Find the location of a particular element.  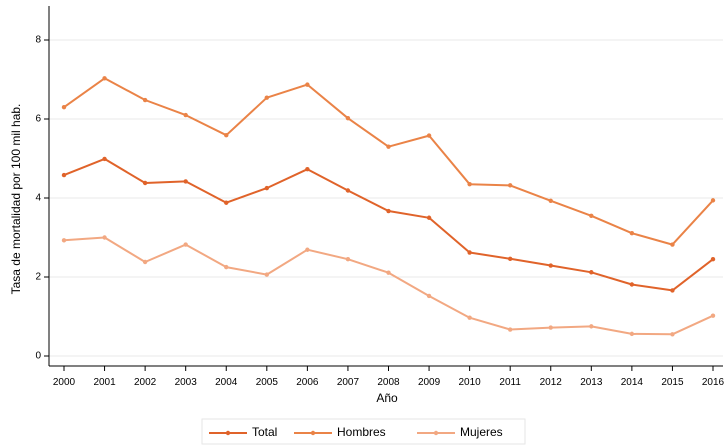

x-tick-label: 2005 is located at coordinates (267, 382).